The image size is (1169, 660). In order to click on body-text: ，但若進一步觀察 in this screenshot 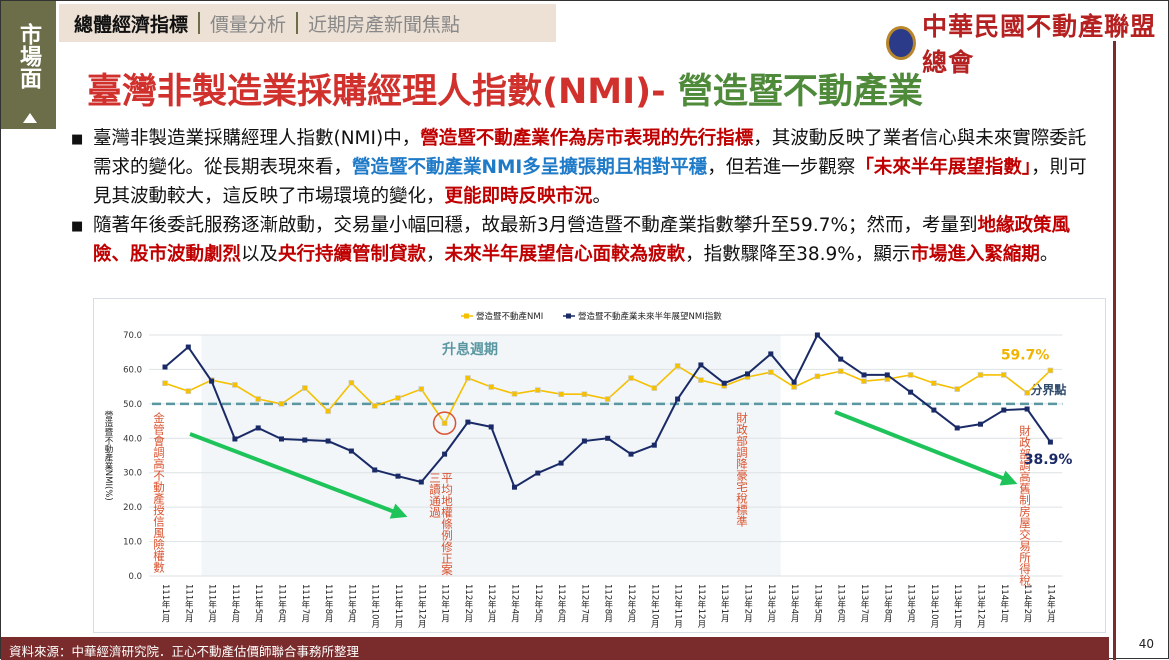, I will do `click(781, 167)`.